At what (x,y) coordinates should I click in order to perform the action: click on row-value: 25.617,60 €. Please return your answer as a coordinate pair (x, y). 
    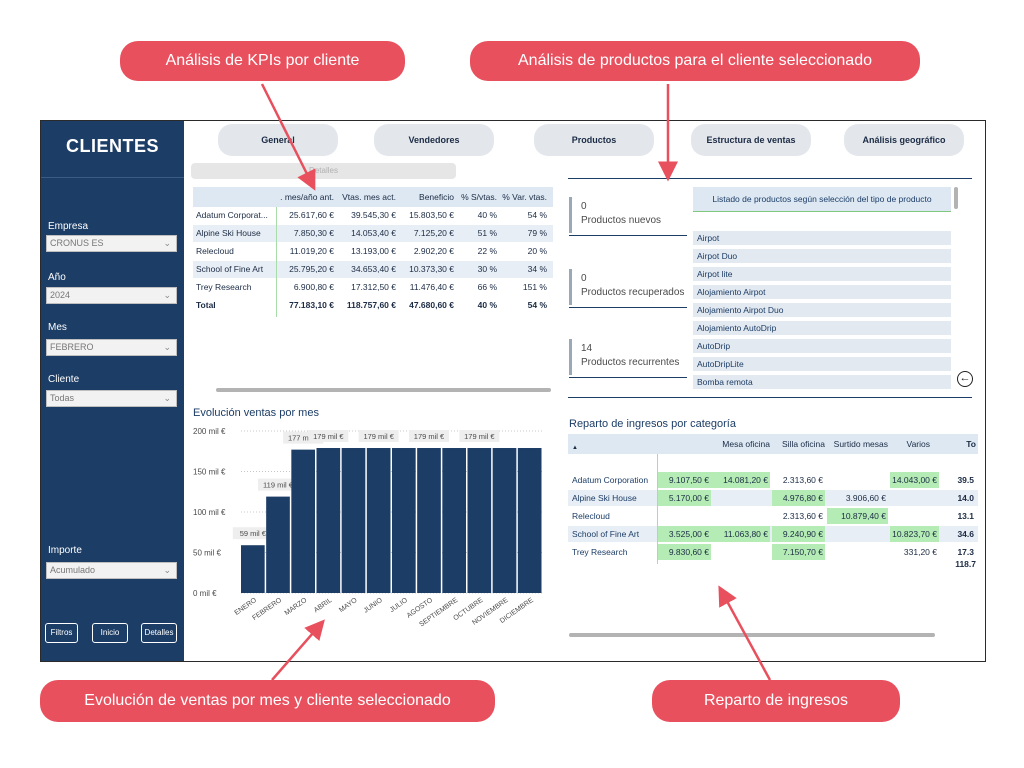
    Looking at the image, I should click on (311, 215).